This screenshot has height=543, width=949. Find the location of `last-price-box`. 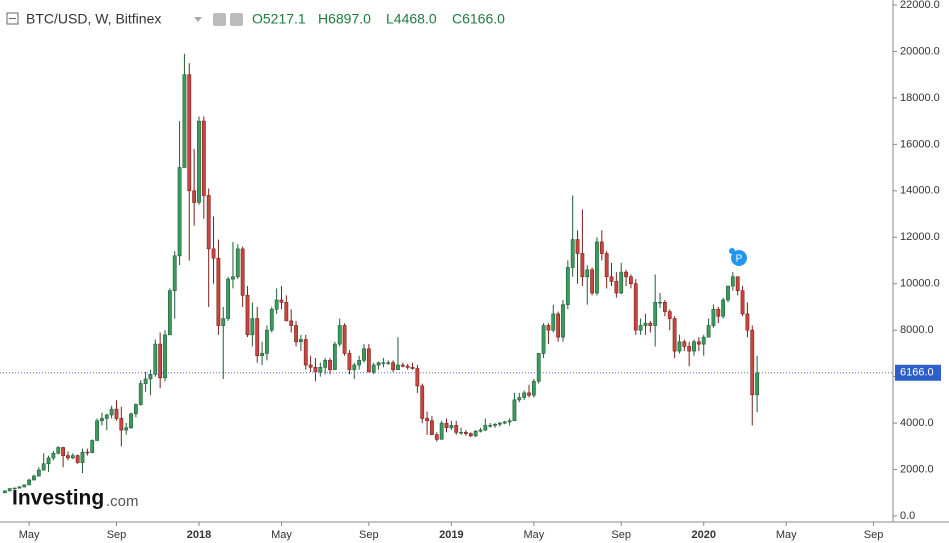

last-price-box is located at coordinates (918, 372).